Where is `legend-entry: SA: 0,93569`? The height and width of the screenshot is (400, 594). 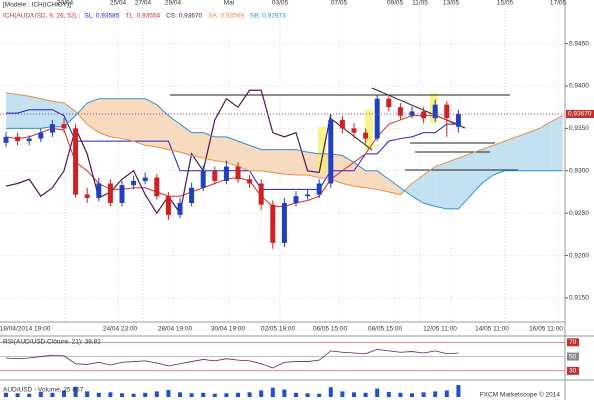
legend-entry: SA: 0,93569 is located at coordinates (226, 16).